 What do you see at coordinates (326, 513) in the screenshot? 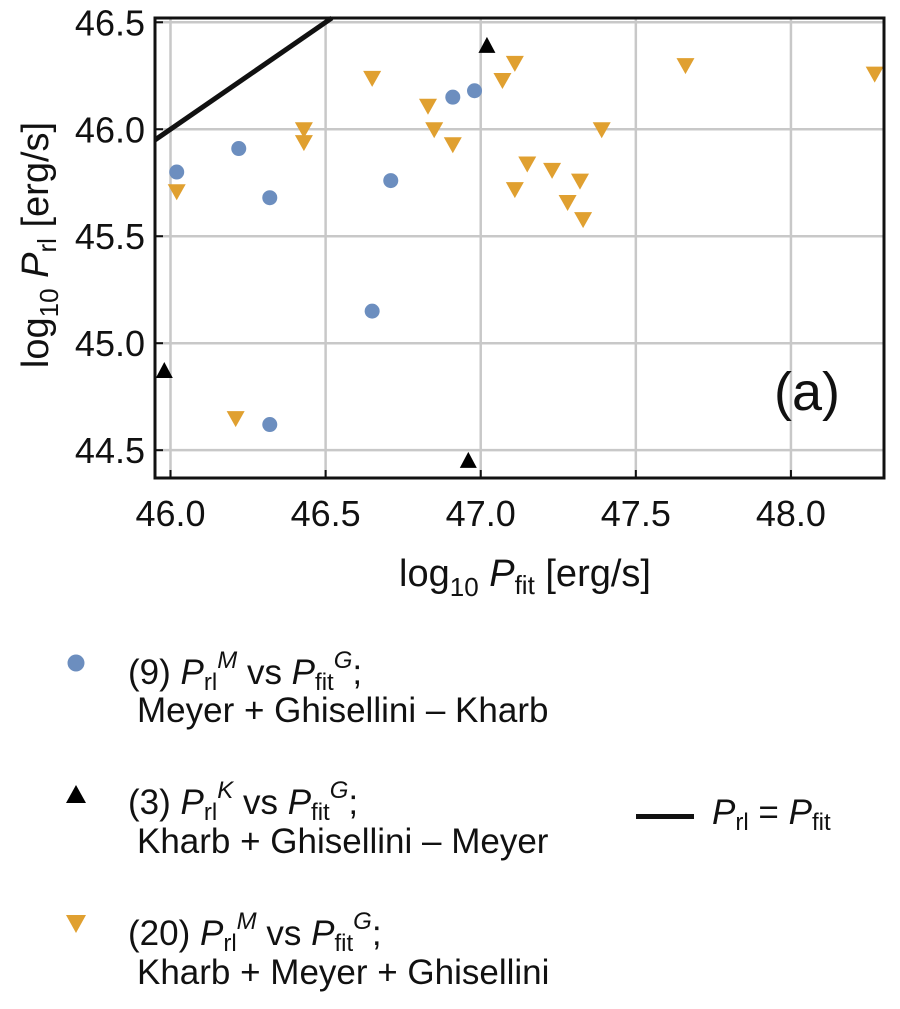
I see `x-tick-label: 46.5` at bounding box center [326, 513].